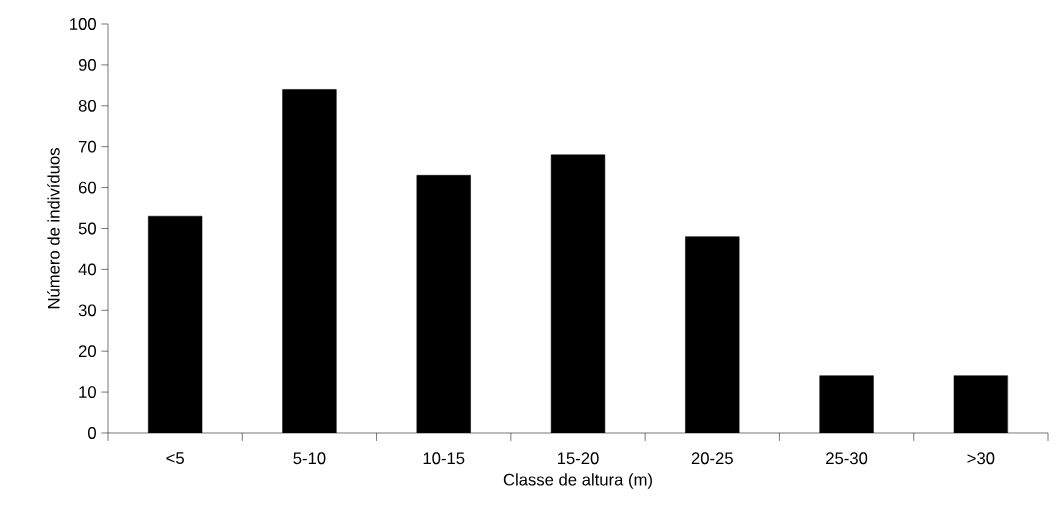 The height and width of the screenshot is (523, 1063). What do you see at coordinates (87, 269) in the screenshot?
I see `y-tick-label: 40` at bounding box center [87, 269].